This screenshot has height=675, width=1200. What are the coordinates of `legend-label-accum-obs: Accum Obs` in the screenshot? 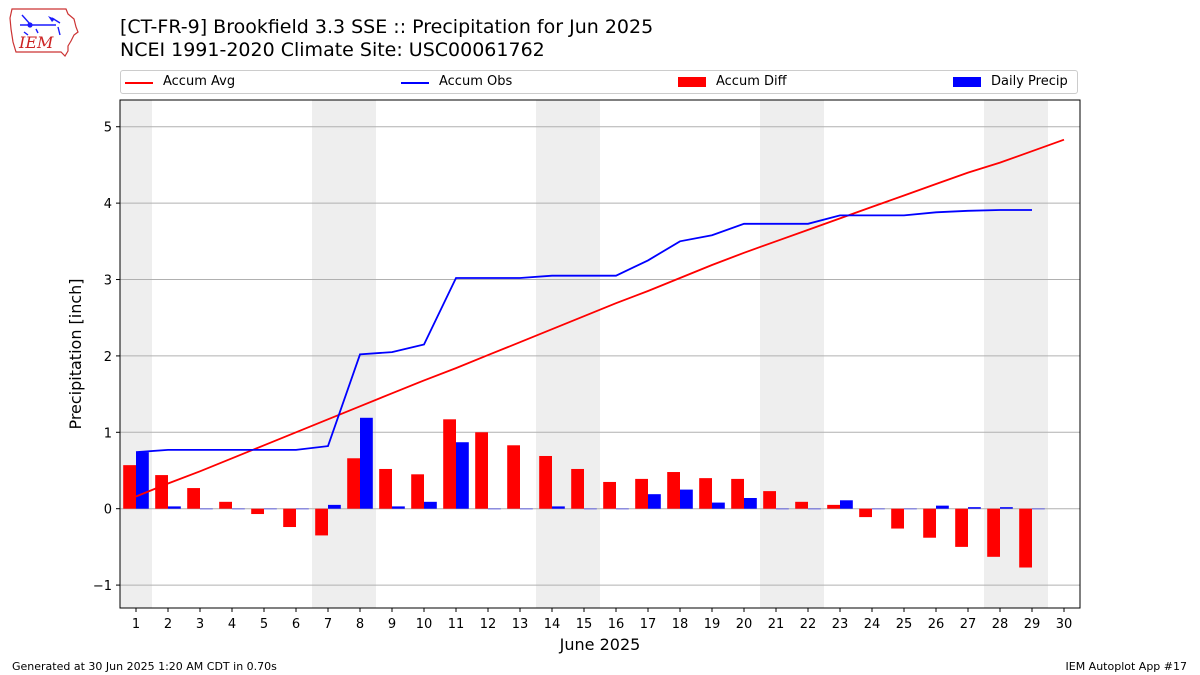 It's located at (476, 81).